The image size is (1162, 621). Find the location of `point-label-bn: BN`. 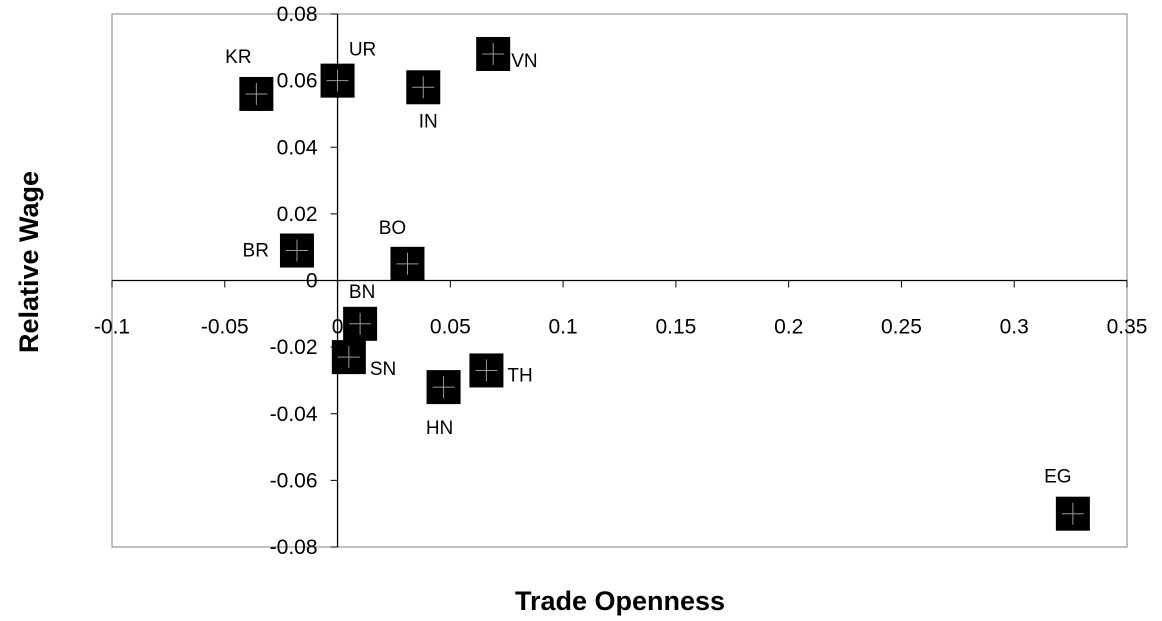

point-label-bn: BN is located at coordinates (362, 292).